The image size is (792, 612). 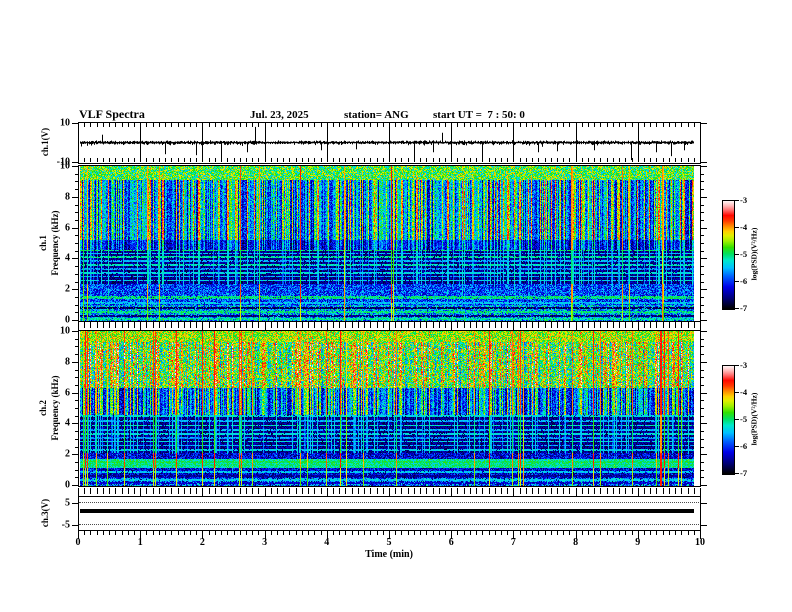 I want to click on colorbar-1-tick-label: -7, so click(x=744, y=308).